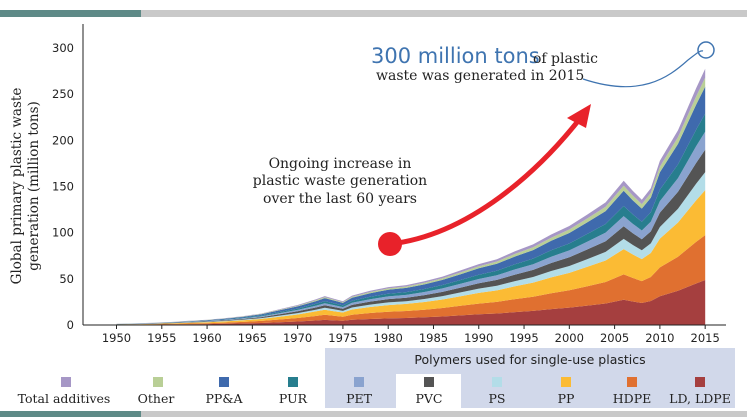 Image resolution: width=747 pixels, height=417 pixels. What do you see at coordinates (497, 398) in the screenshot?
I see `legend-label-ps: PS` at bounding box center [497, 398].